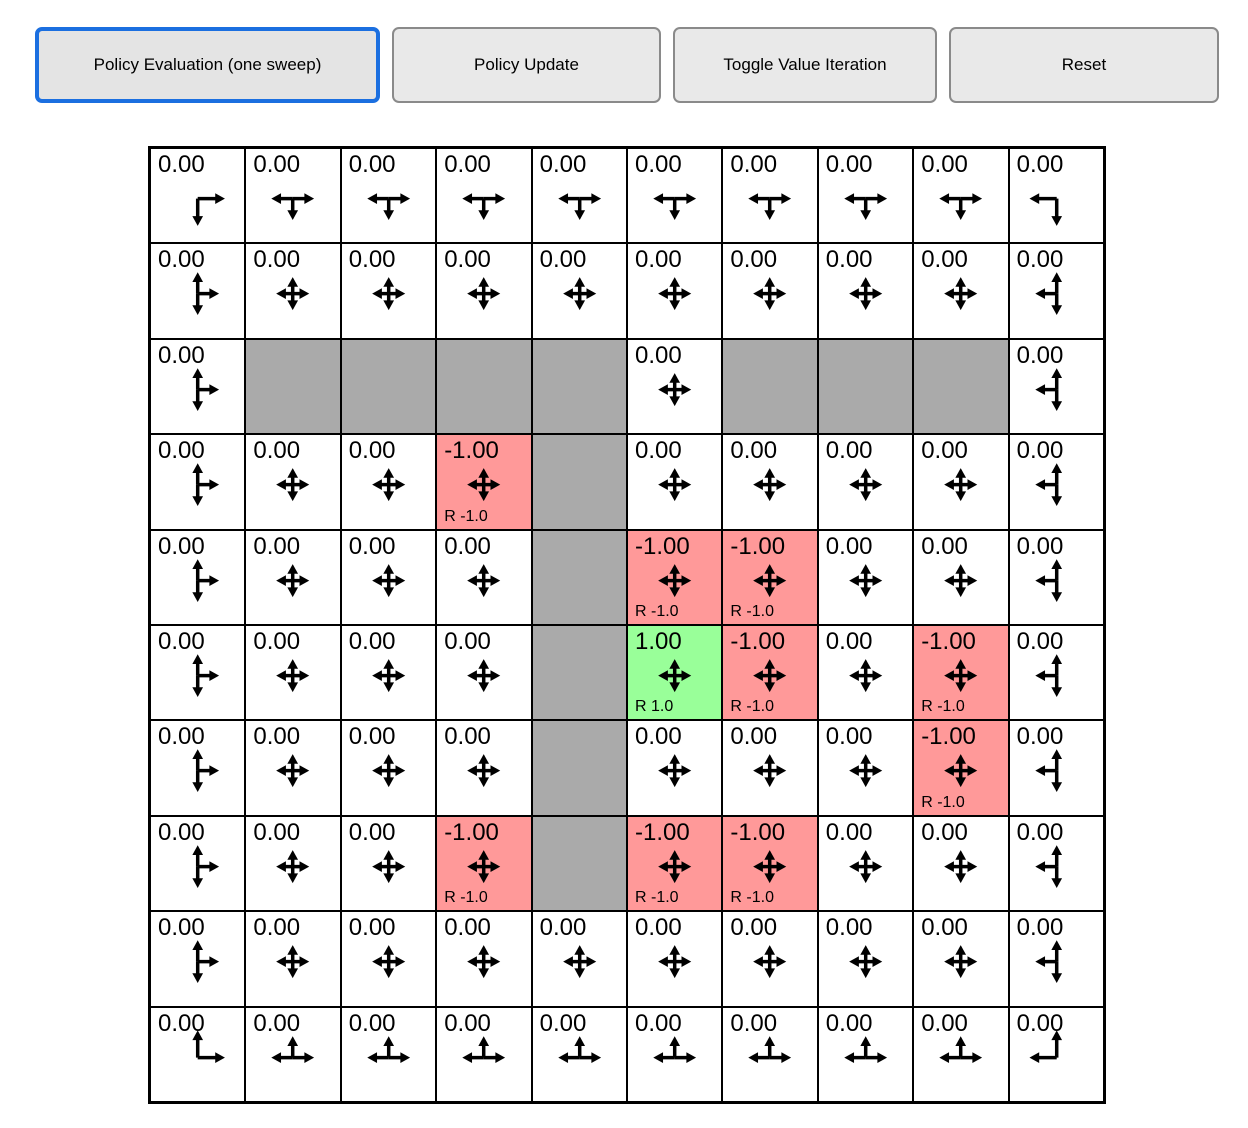  I want to click on grid-cell-r1c0: 0.00, so click(198, 291).